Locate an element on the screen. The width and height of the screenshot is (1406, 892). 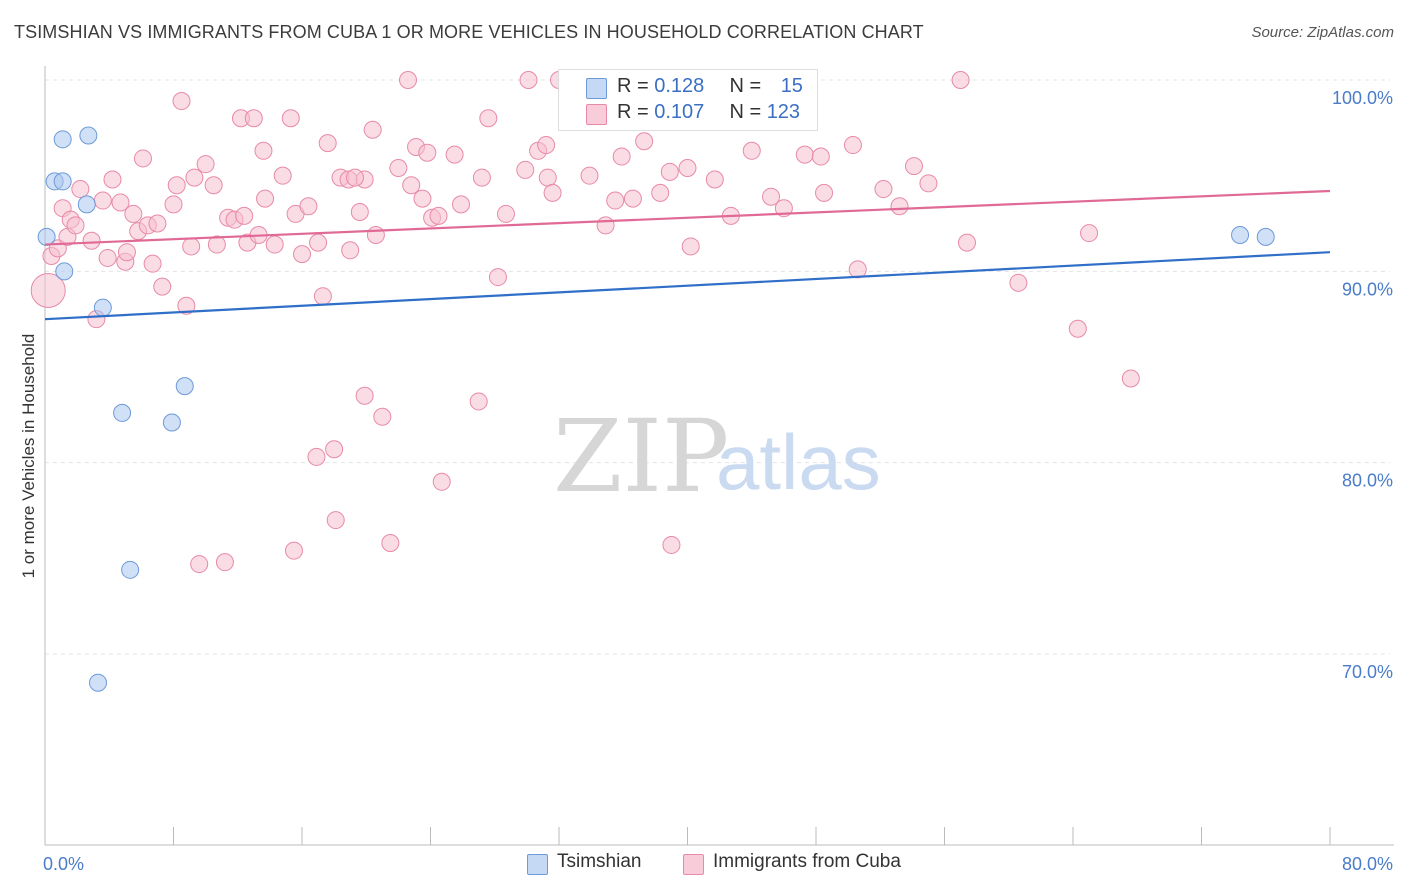
legend-swatch-cuba is located at coordinates (596, 114).